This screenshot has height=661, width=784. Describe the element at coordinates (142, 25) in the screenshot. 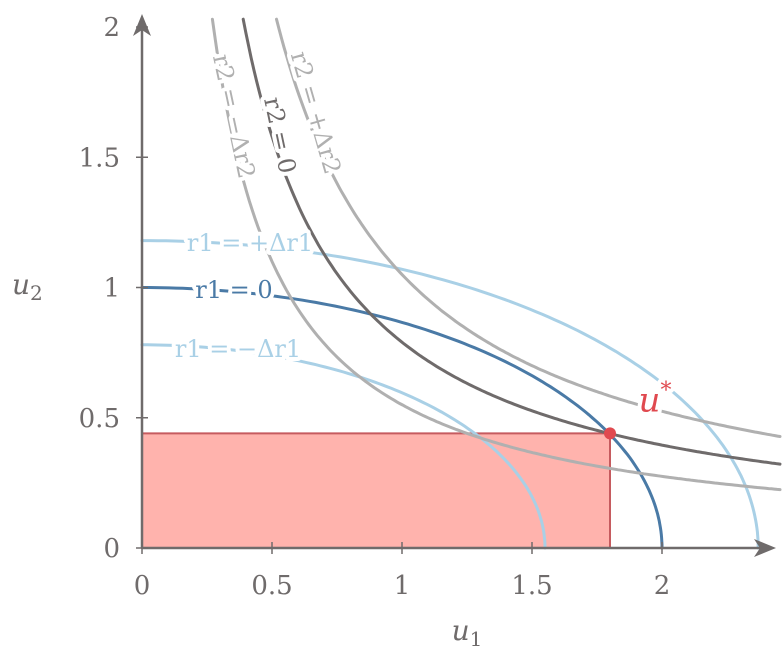

I see `y-axis-arrow-icon` at that location.